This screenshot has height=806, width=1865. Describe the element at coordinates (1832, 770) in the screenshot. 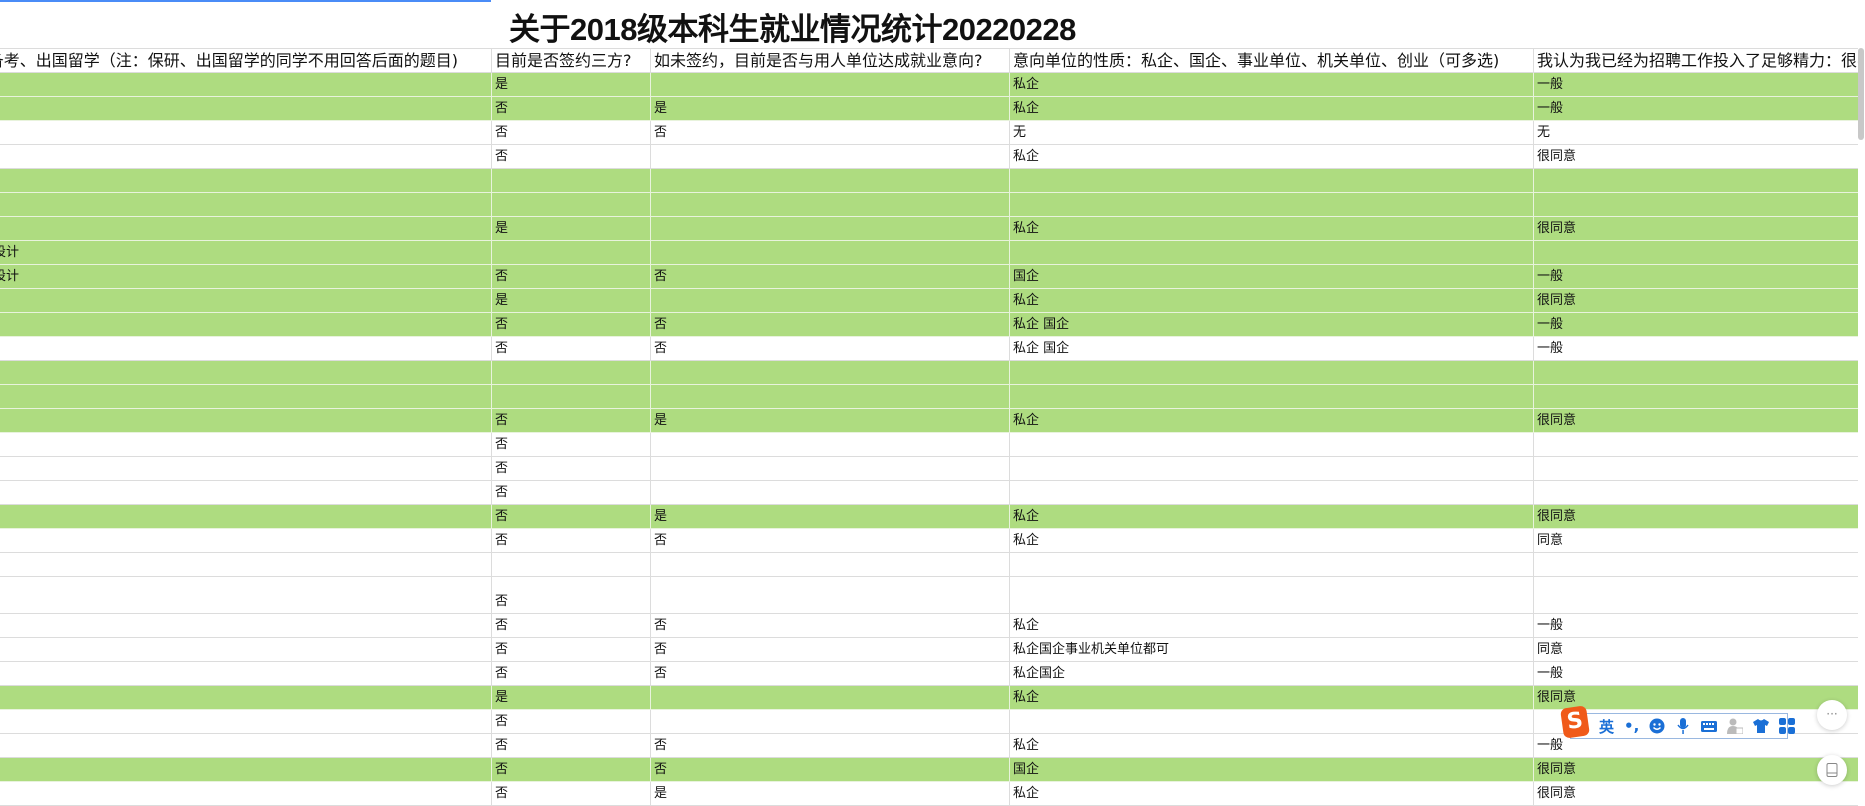

I see `tablet-view-button` at that location.